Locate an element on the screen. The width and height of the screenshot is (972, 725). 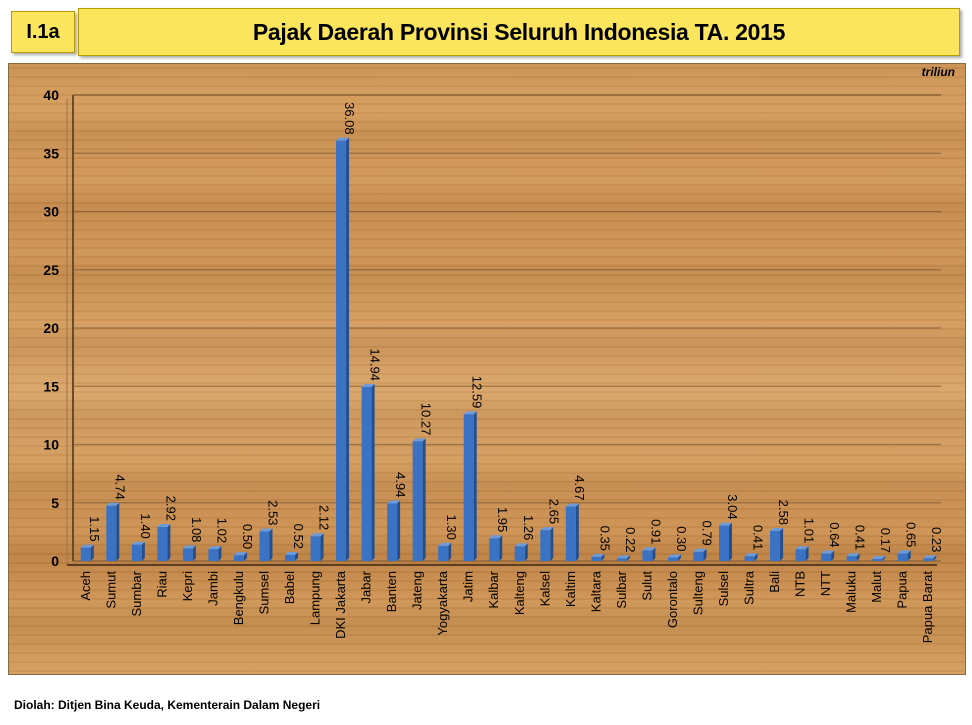
value-label: 4.74 is located at coordinates (119, 486).